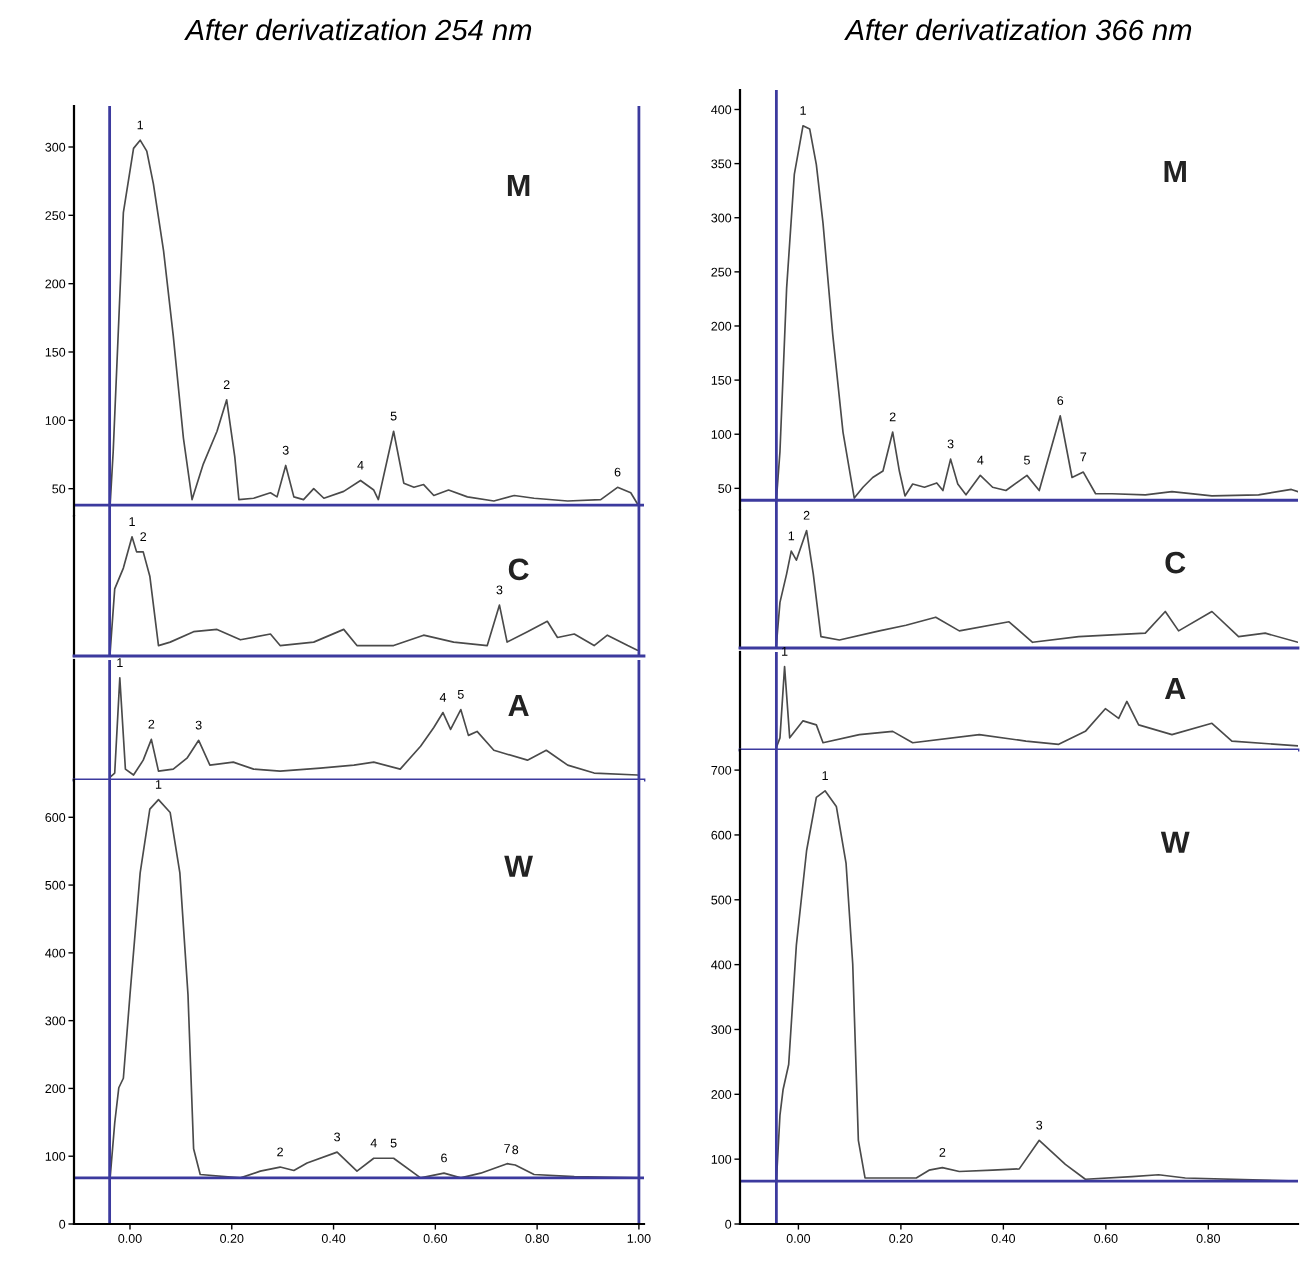 This screenshot has height=1272, width=1300. I want to click on chart-title: After derivatization 254 nm, so click(358, 29).